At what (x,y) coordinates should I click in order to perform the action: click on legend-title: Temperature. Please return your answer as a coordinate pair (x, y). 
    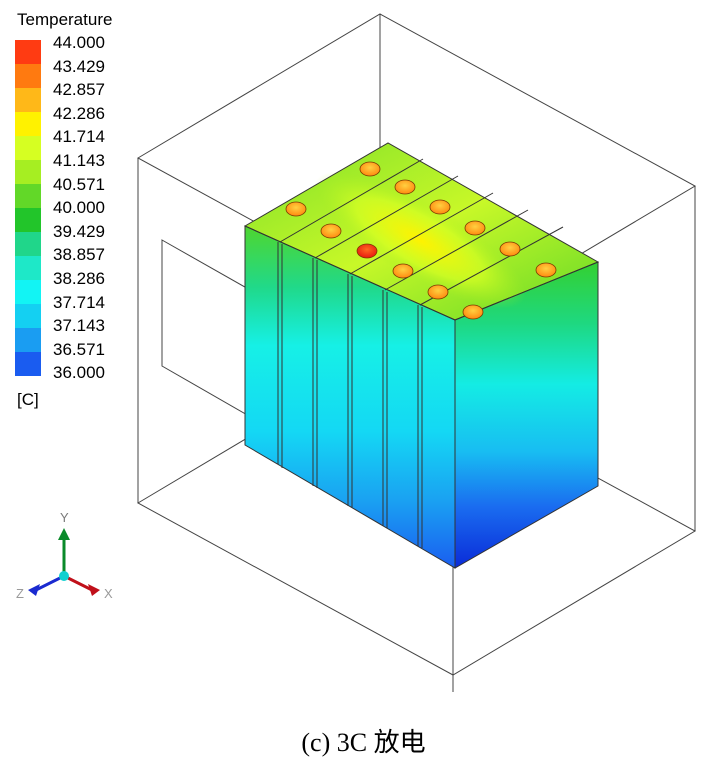
    Looking at the image, I should click on (65, 19).